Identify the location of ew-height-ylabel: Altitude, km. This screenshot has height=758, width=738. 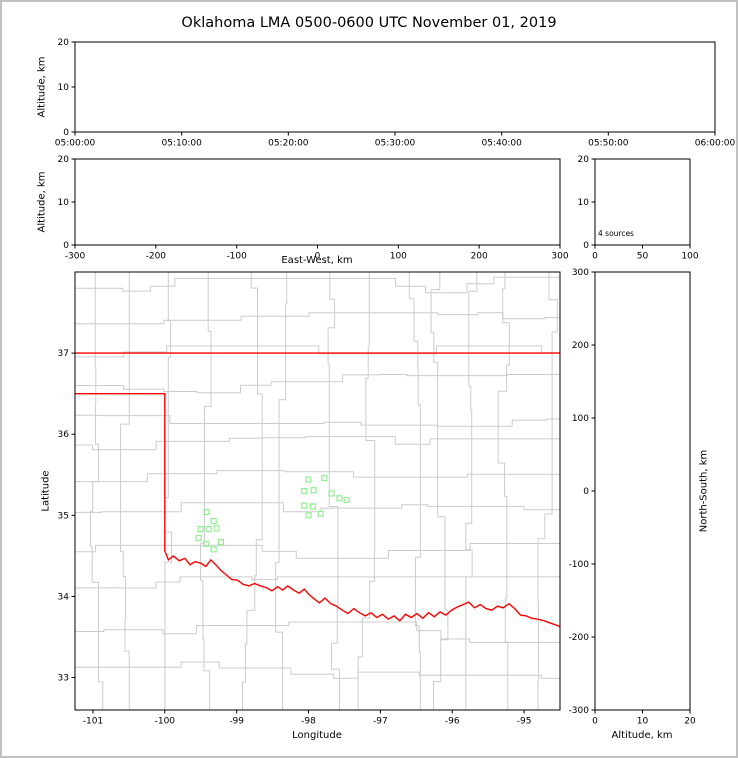
(42, 202).